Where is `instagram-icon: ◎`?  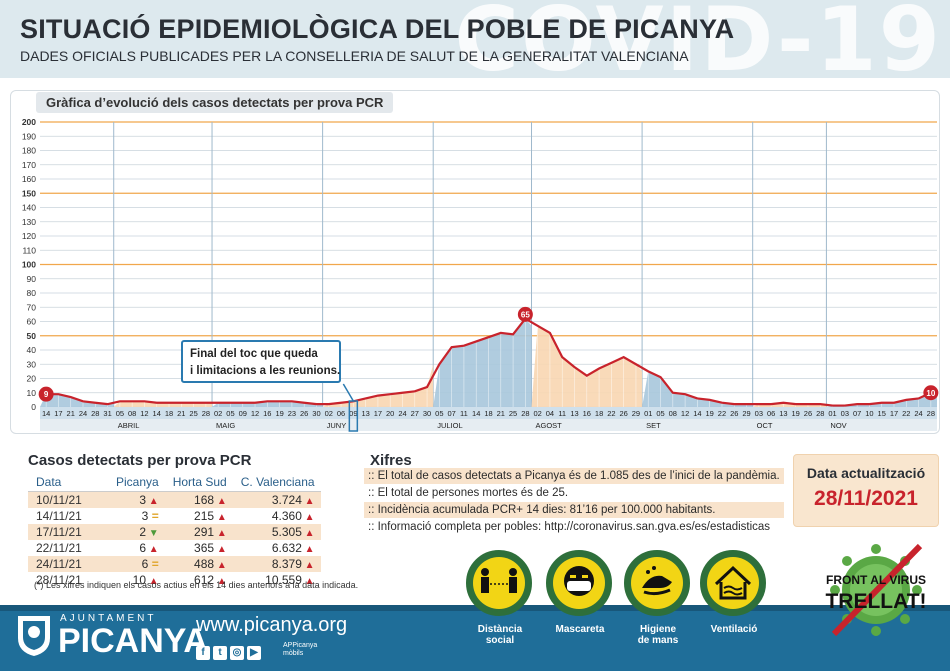 instagram-icon: ◎ is located at coordinates (237, 653).